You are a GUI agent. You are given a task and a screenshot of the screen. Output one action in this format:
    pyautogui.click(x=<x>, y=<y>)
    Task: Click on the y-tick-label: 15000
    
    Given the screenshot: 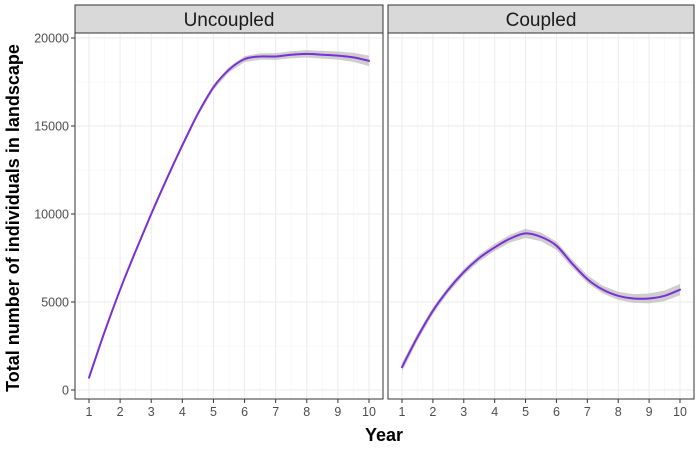 What is the action you would take?
    pyautogui.click(x=51, y=127)
    